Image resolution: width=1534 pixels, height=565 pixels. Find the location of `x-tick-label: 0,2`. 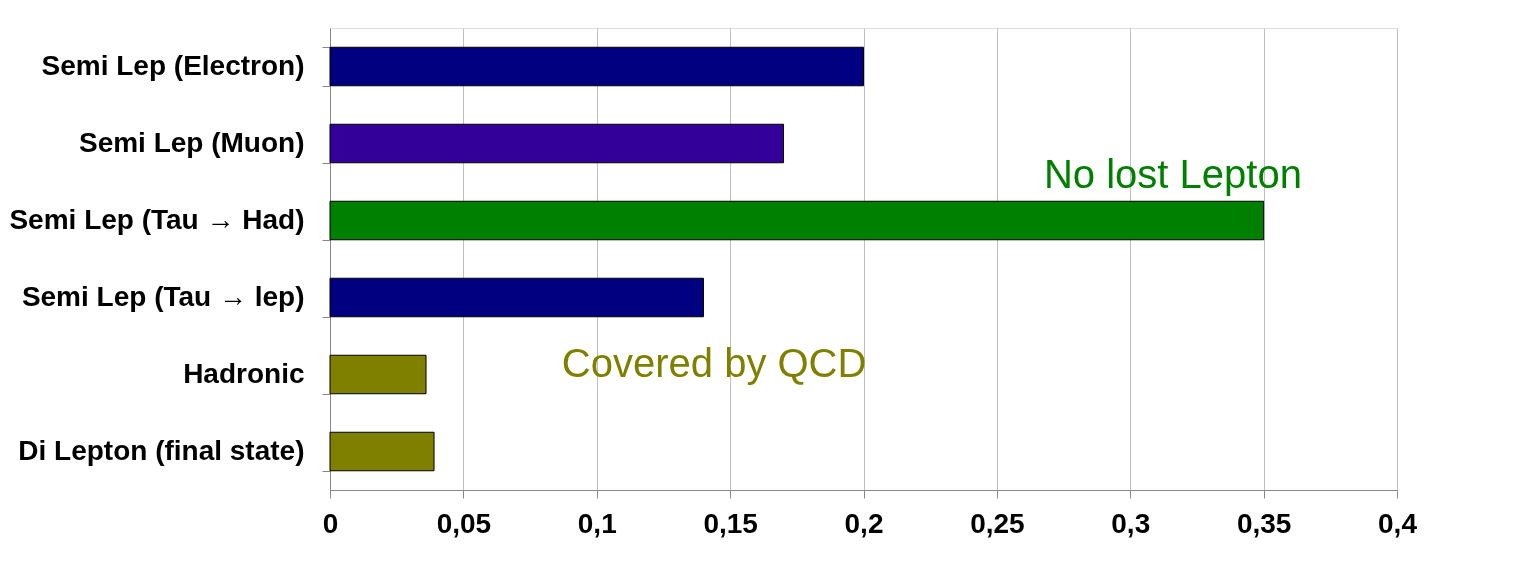

x-tick-label: 0,2 is located at coordinates (864, 523).